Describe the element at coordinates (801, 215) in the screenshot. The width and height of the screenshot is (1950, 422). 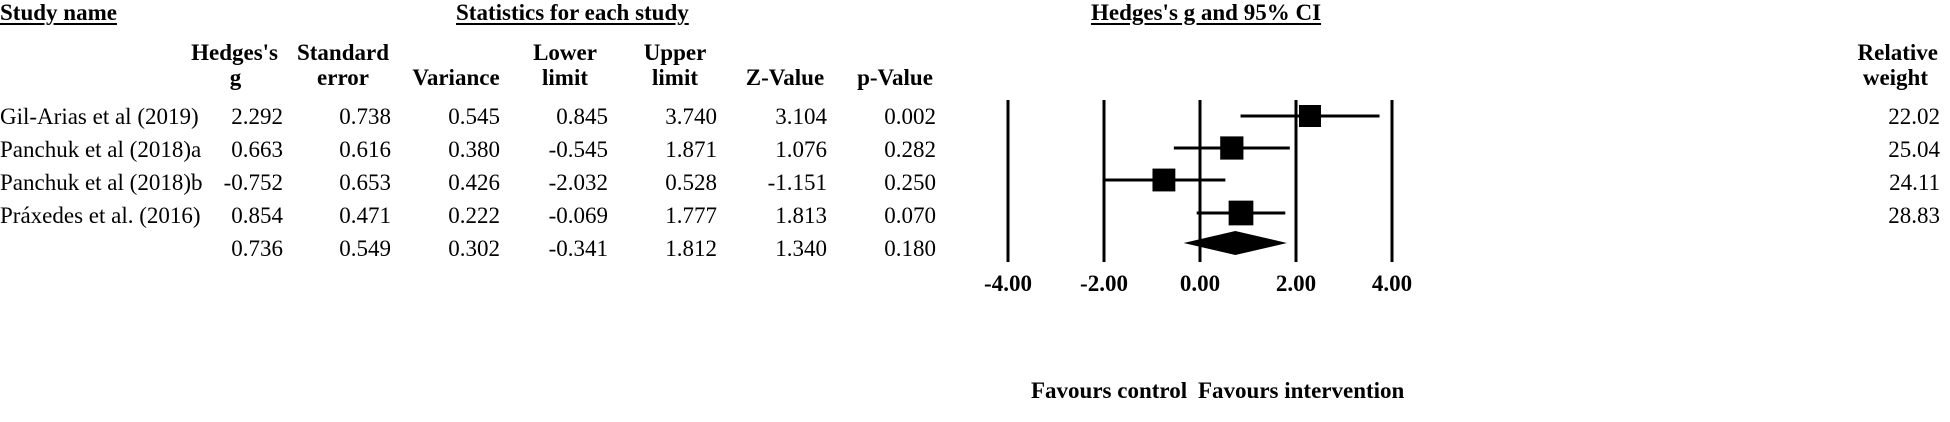
I see `cell-z: 1.813` at that location.